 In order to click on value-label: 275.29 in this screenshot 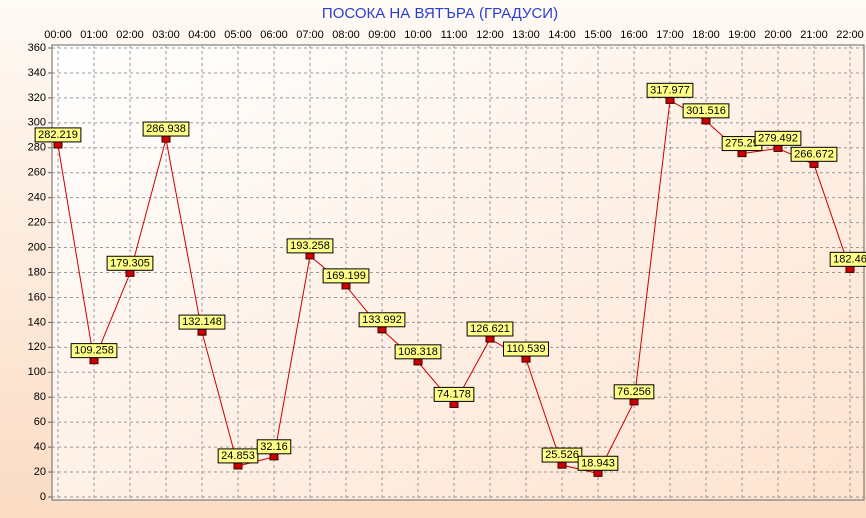, I will do `click(742, 144)`.